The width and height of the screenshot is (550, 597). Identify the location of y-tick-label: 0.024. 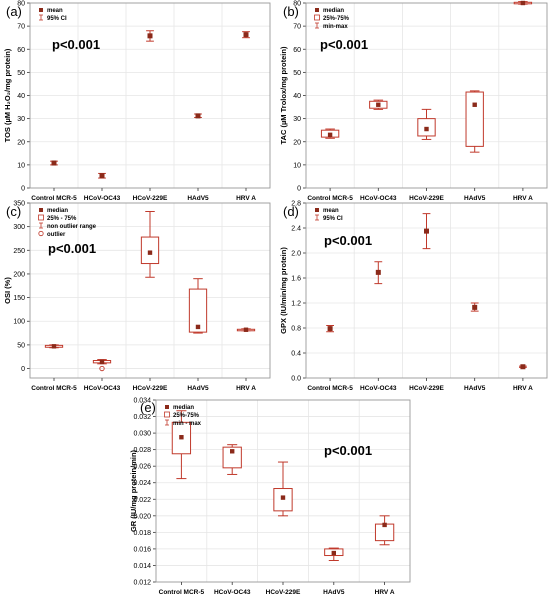
(142, 483).